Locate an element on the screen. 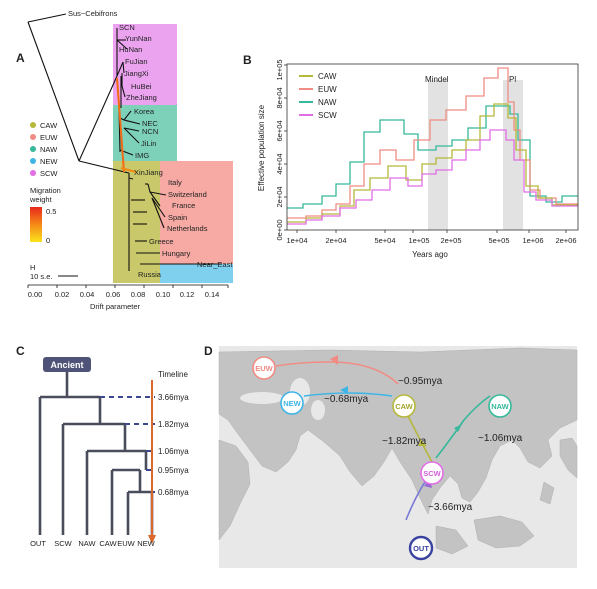 Image resolution: width=597 pixels, height=589 pixels. panel-c: C Ancient is located at coordinates (102, 446).